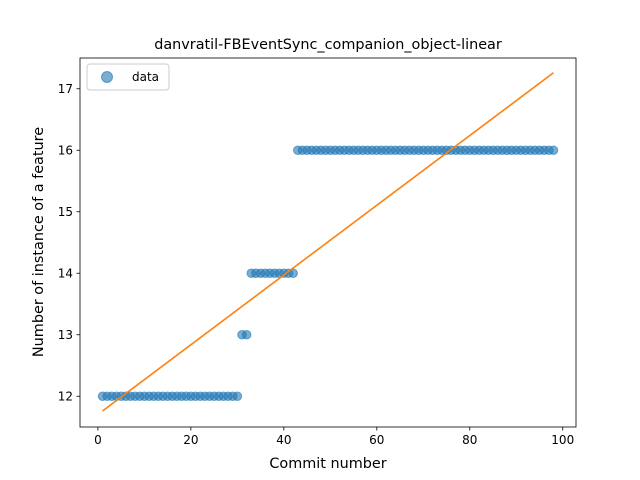 This screenshot has width=640, height=480. Describe the element at coordinates (39, 242) in the screenshot. I see `y-axis-label: Number of instance of a feature` at that location.